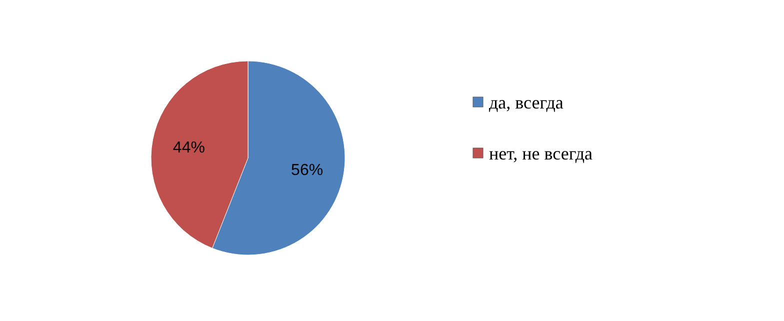 This screenshot has height=321, width=784. I want to click on legend-label: нет, не всегда, so click(540, 153).